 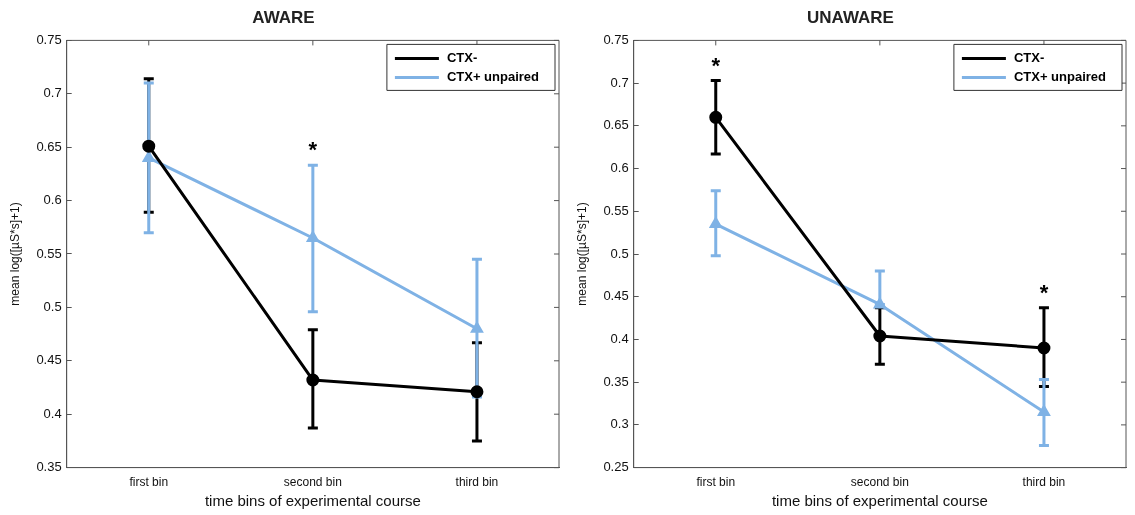 What do you see at coordinates (283, 17) in the screenshot?
I see `chart-title: AWARE` at bounding box center [283, 17].